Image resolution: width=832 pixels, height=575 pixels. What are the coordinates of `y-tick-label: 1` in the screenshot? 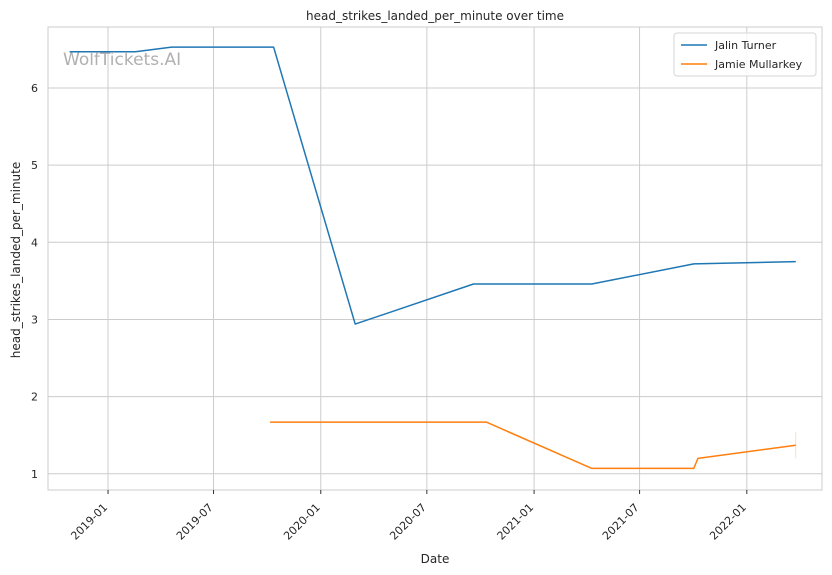 It's located at (34, 474).